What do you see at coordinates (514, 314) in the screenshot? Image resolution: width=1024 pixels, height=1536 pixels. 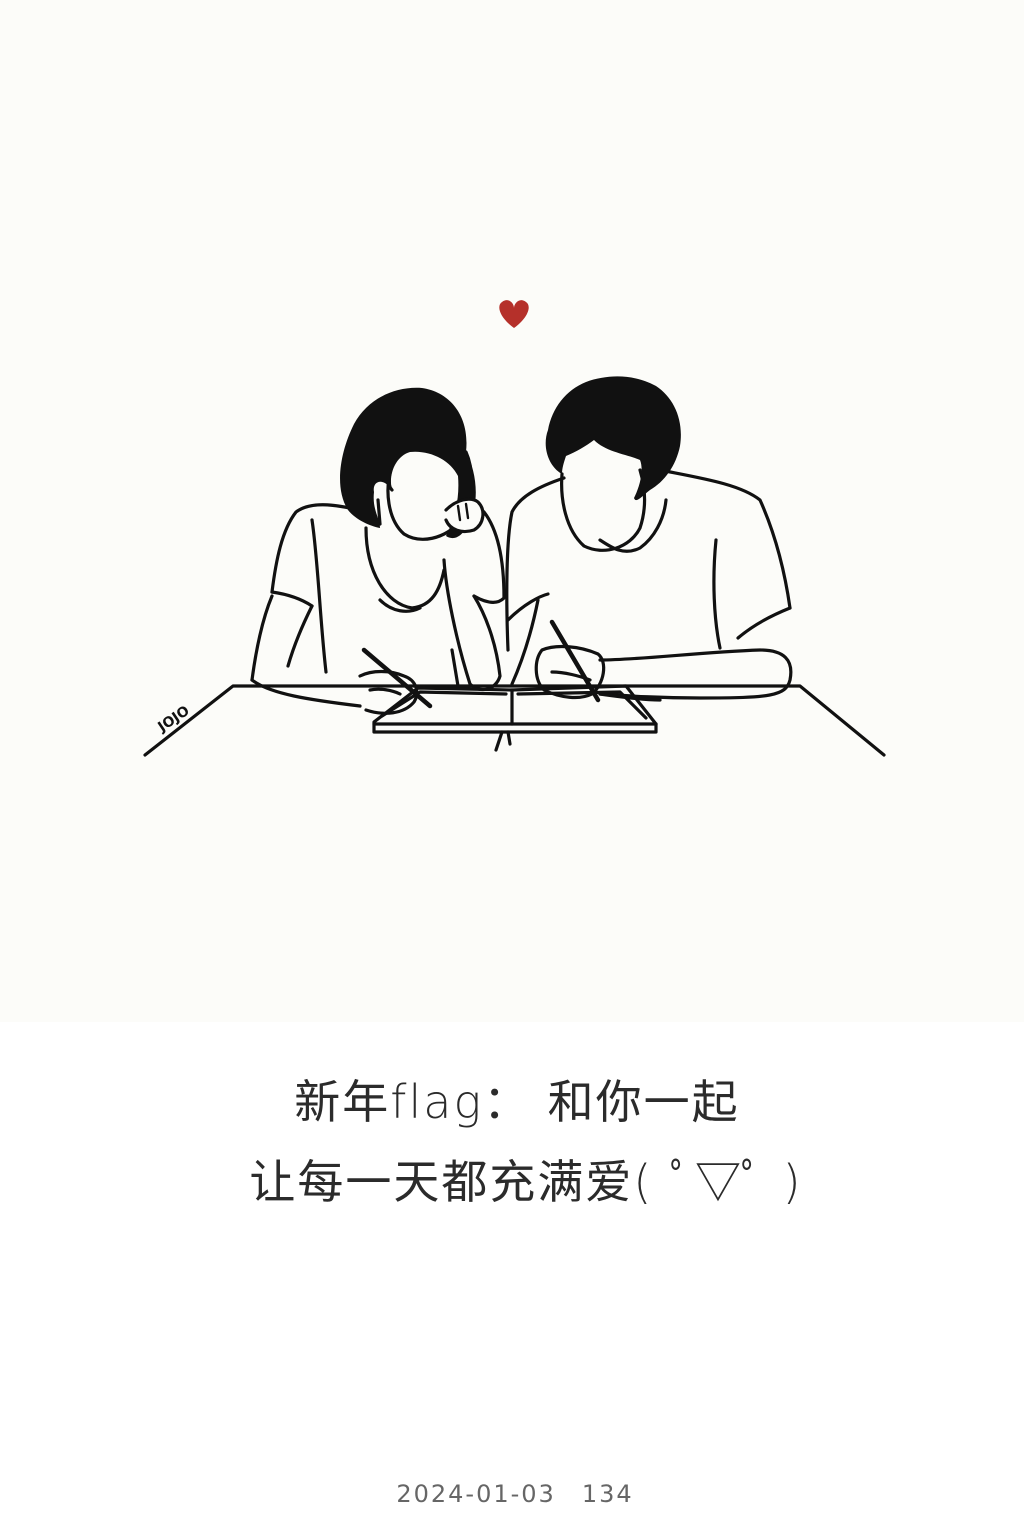 I see `heart-icon` at bounding box center [514, 314].